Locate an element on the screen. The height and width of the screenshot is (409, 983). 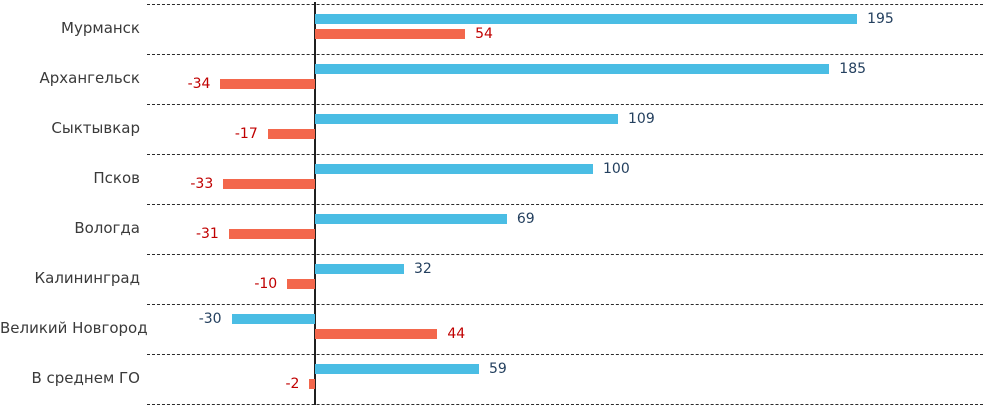
category-label: Псков is located at coordinates (116, 178).